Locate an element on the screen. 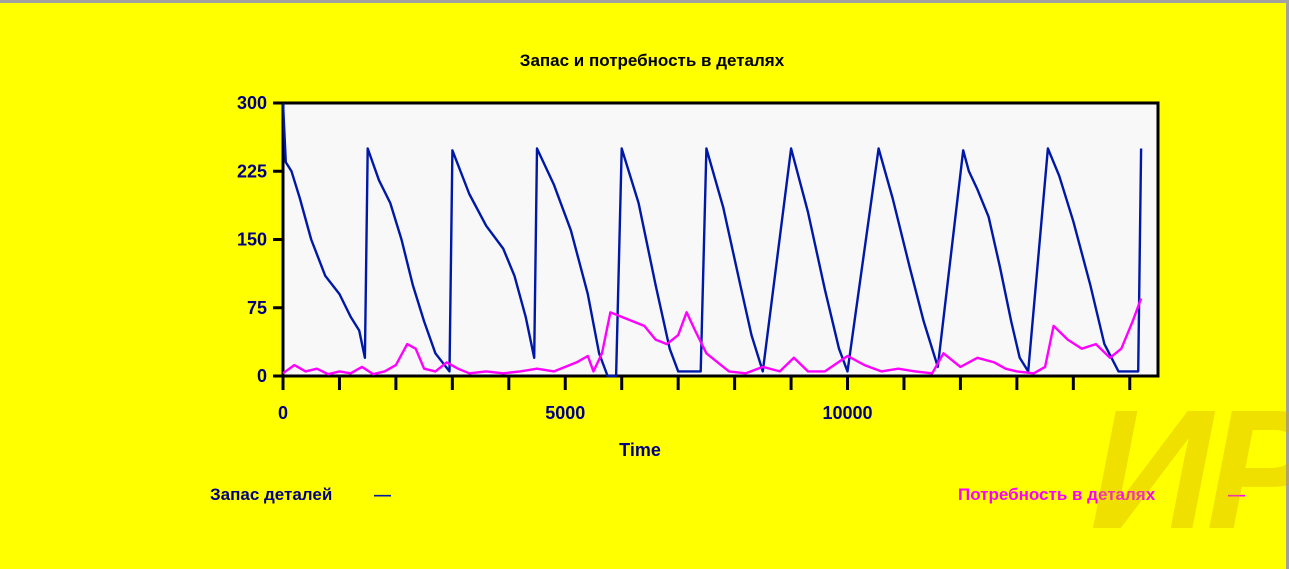  x-tick-label: 0 is located at coordinates (283, 413).